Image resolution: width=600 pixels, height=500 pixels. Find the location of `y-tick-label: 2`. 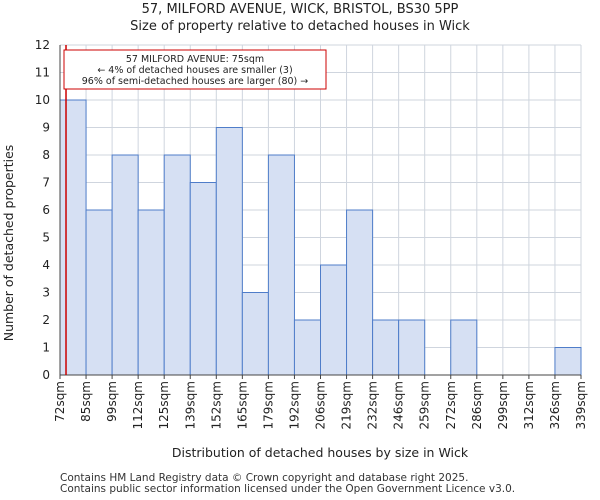

y-tick-label: 2 is located at coordinates (46, 320).